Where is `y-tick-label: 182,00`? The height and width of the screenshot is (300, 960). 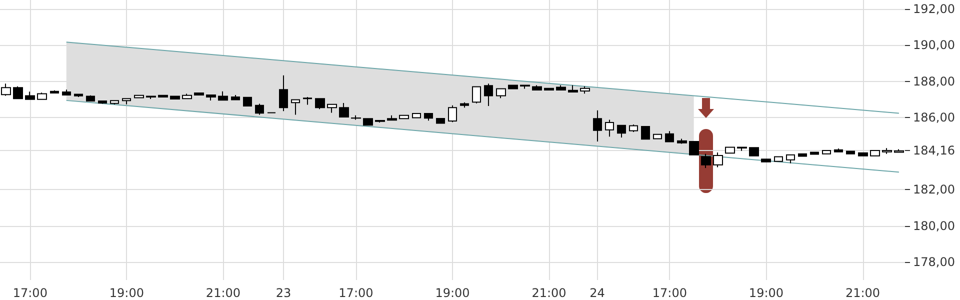
y-tick-label: 182,00 is located at coordinates (934, 189).